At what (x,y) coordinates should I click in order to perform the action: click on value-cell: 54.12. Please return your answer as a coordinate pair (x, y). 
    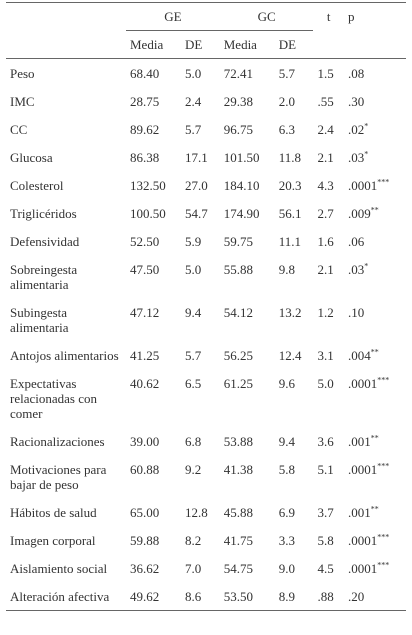
    Looking at the image, I should click on (238, 312).